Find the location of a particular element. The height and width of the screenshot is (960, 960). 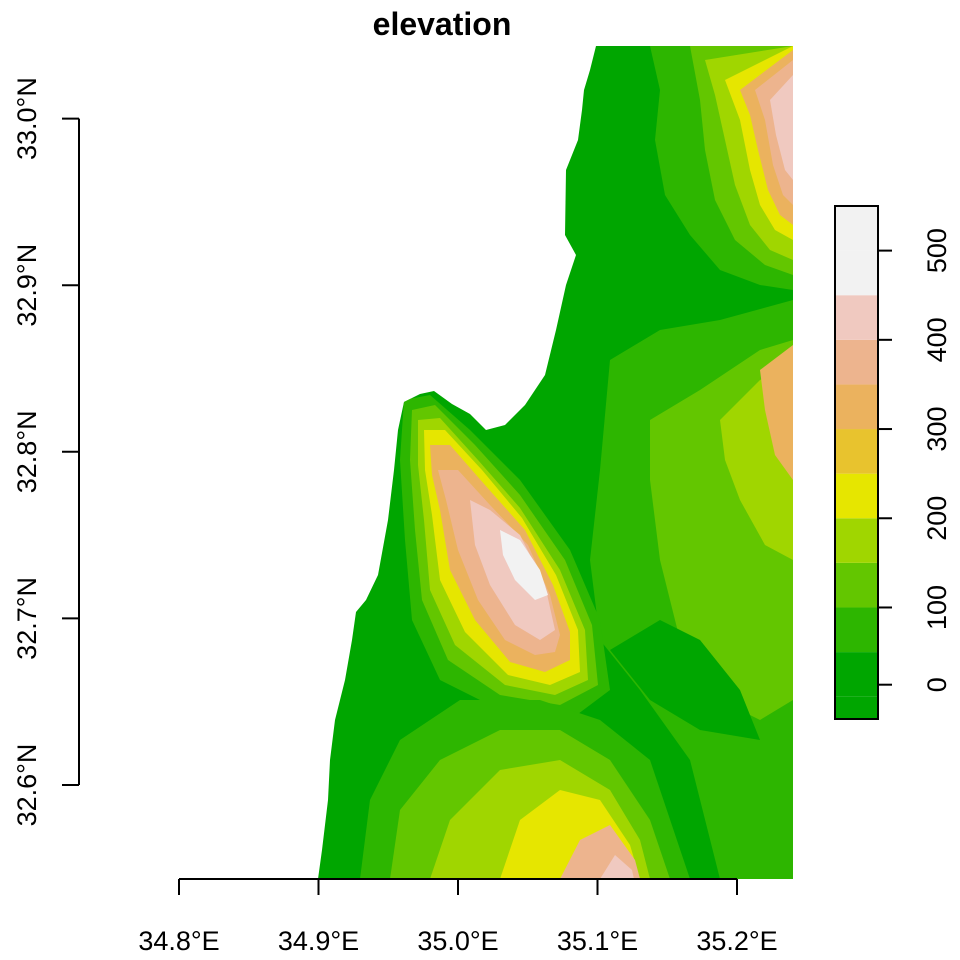

jezreel-lowland is located at coordinates (685, 680).